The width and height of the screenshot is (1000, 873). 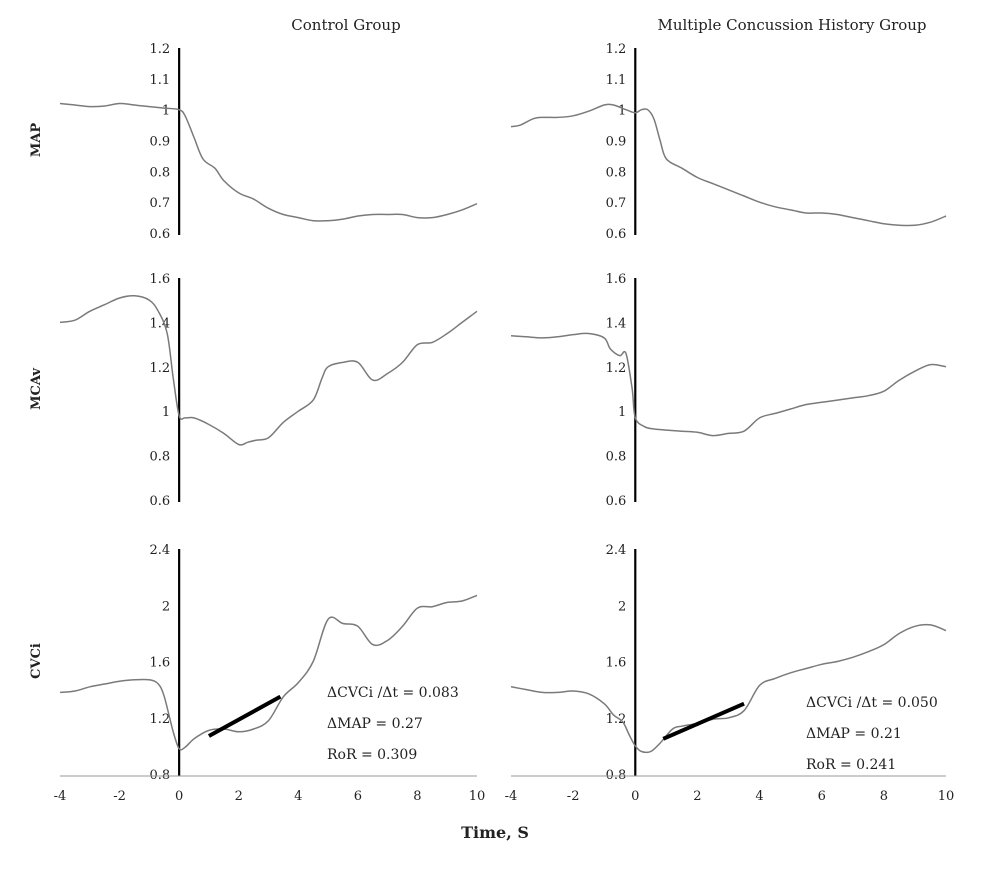 What do you see at coordinates (119, 796) in the screenshot?
I see `x-tick-label-c0: -2` at bounding box center [119, 796].